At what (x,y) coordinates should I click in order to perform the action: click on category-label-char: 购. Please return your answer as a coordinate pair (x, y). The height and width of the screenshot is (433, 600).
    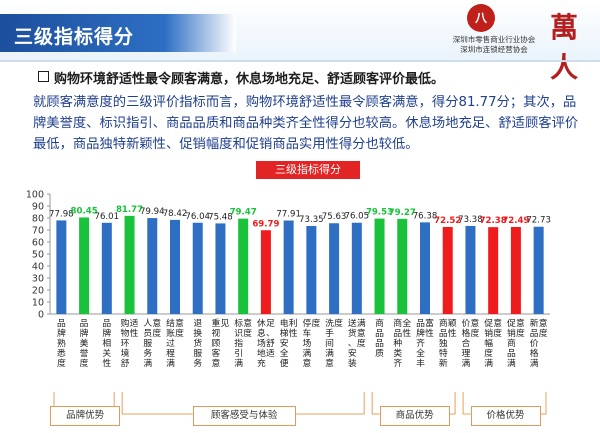
    Looking at the image, I should click on (125, 323).